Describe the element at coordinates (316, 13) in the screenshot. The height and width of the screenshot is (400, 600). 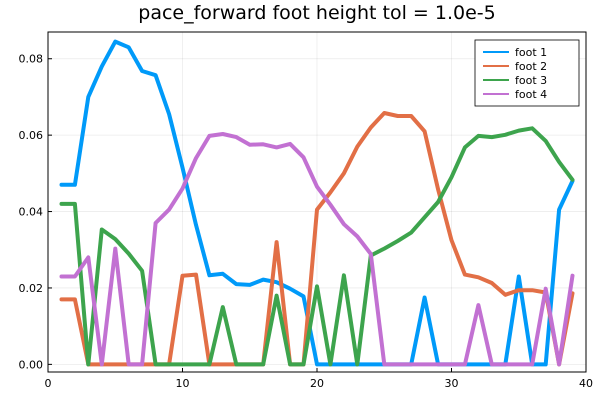
I see `chart-title: pace_forward foot height tol = 1.0e-5` at that location.